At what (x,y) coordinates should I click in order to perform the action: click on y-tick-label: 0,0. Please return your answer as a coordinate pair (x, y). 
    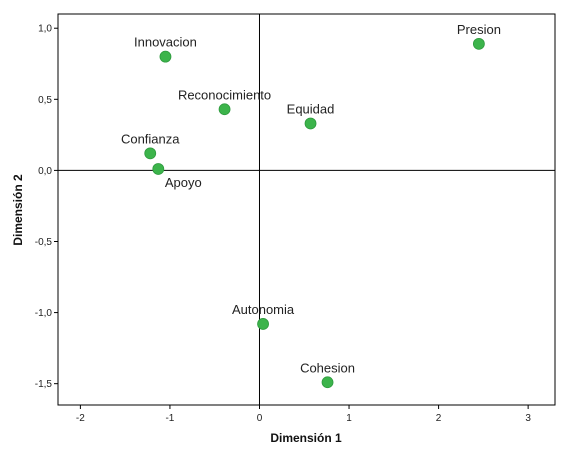
    Looking at the image, I should click on (45, 171).